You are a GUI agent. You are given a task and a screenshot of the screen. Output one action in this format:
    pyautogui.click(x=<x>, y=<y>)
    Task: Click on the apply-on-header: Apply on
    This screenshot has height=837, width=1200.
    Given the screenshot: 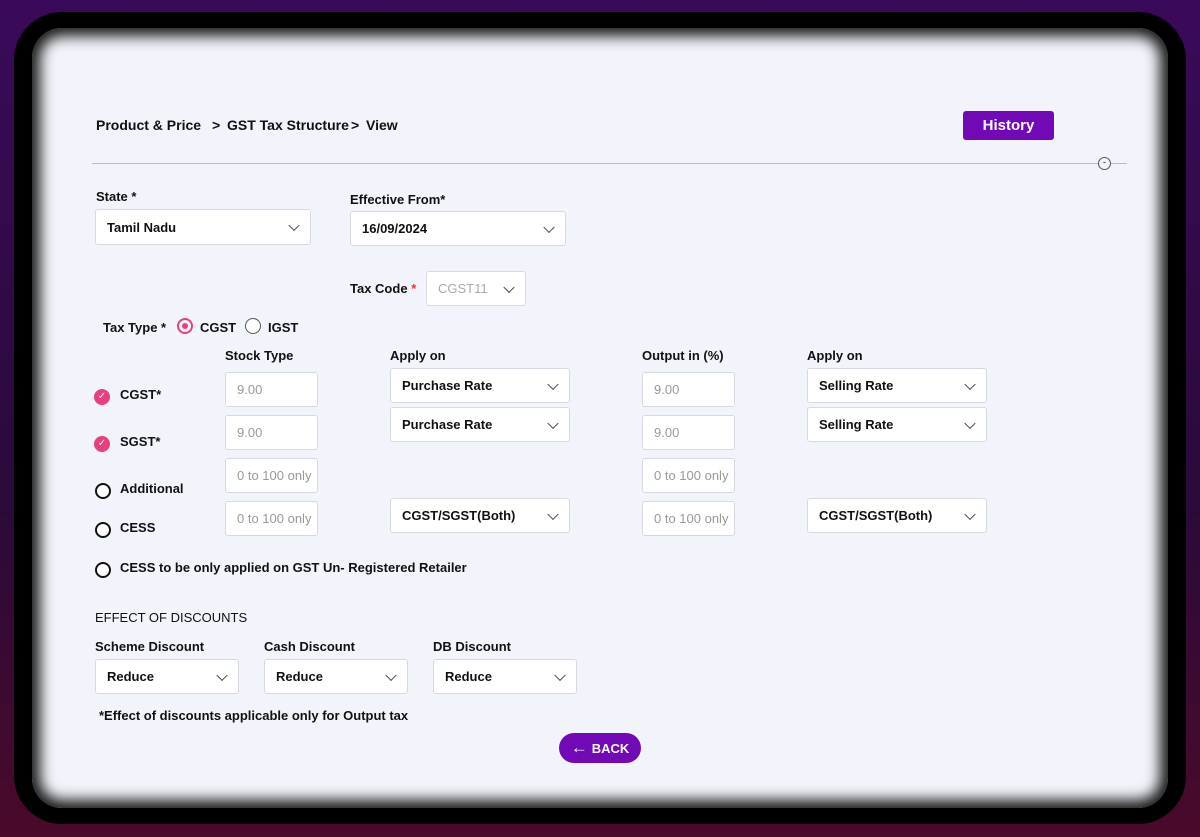 What is the action you would take?
    pyautogui.click(x=418, y=355)
    